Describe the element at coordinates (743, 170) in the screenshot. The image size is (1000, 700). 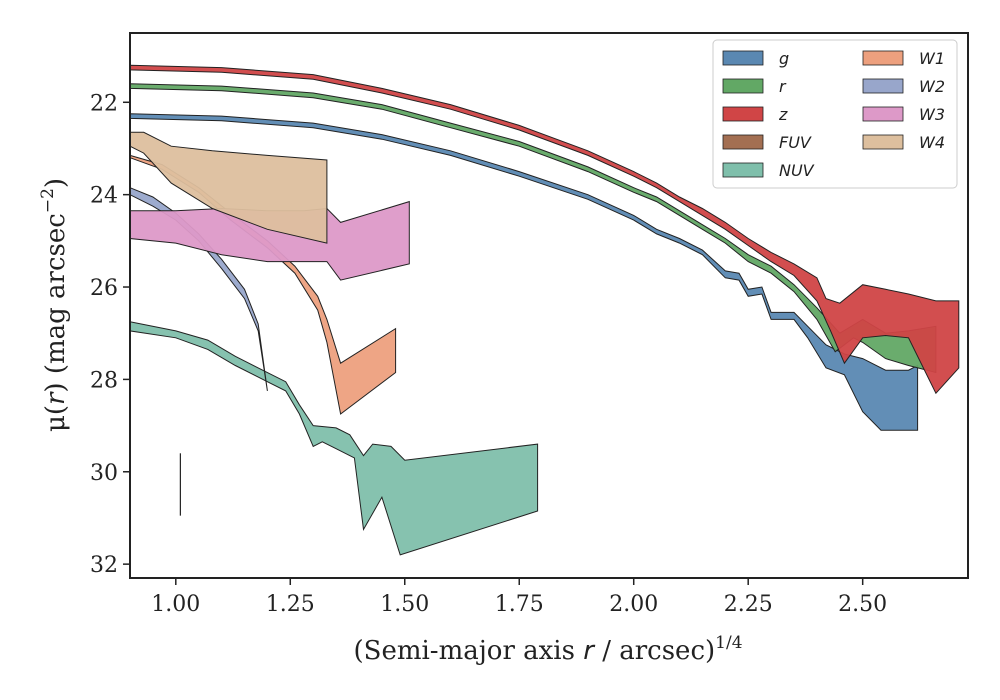
I see `legend-swatch-NUV` at that location.